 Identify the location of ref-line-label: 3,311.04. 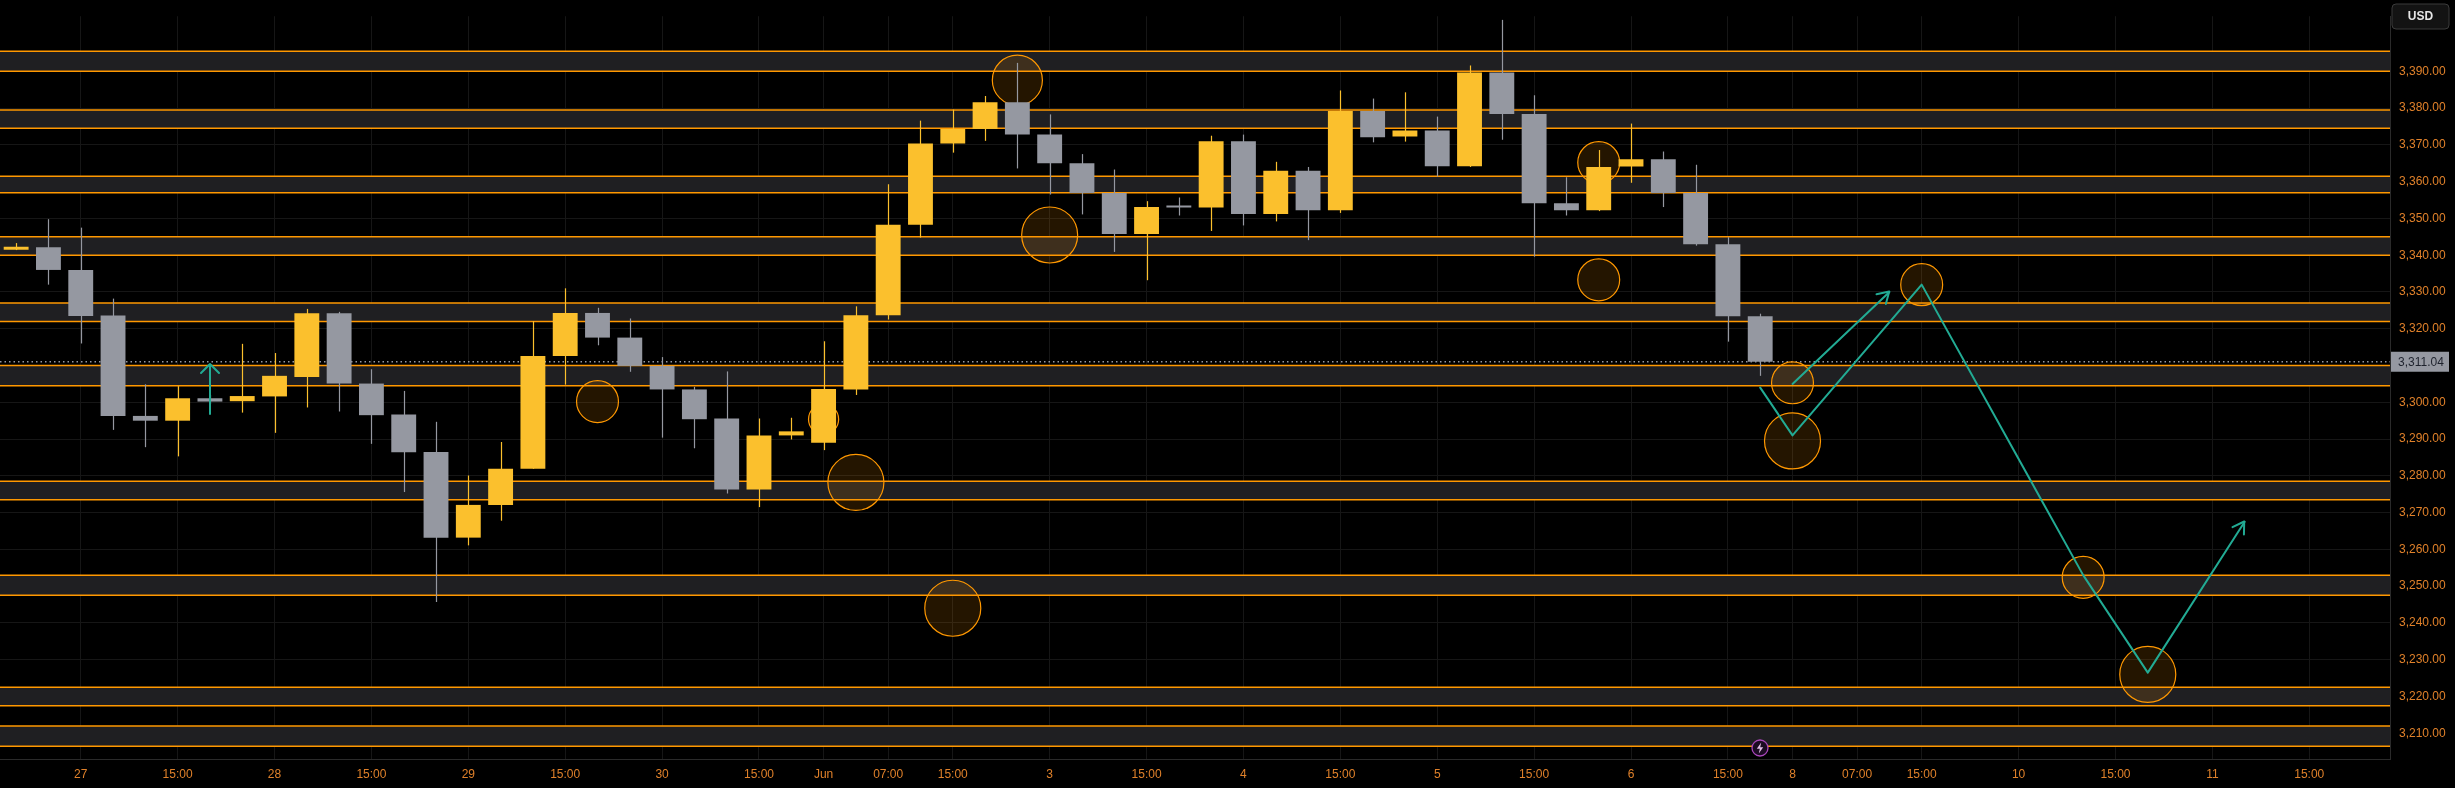
(2421, 361).